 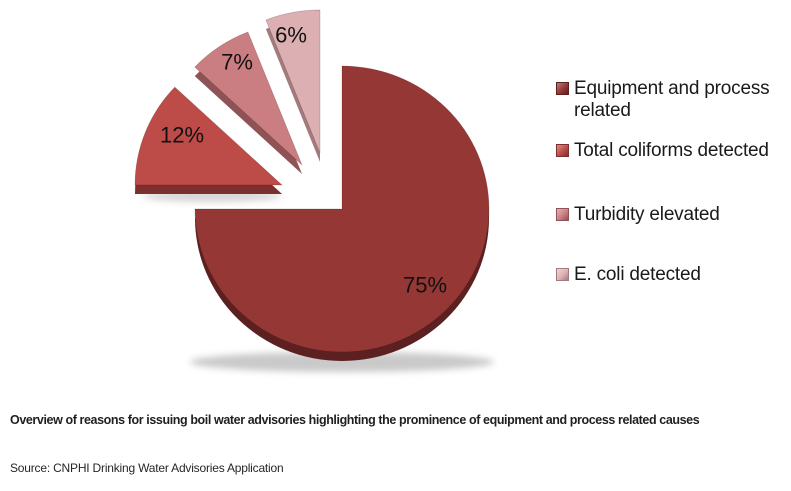 What do you see at coordinates (342, 362) in the screenshot?
I see `pie-shadow` at bounding box center [342, 362].